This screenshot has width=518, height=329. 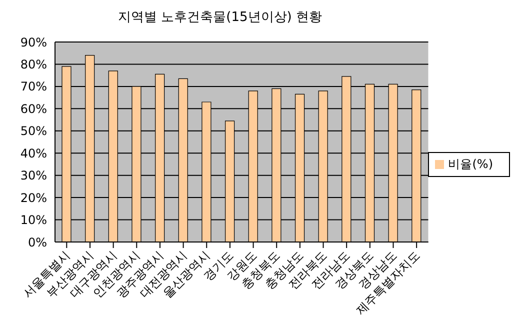 What do you see at coordinates (33, 109) in the screenshot?
I see `y-tick-label: 60%` at bounding box center [33, 109].